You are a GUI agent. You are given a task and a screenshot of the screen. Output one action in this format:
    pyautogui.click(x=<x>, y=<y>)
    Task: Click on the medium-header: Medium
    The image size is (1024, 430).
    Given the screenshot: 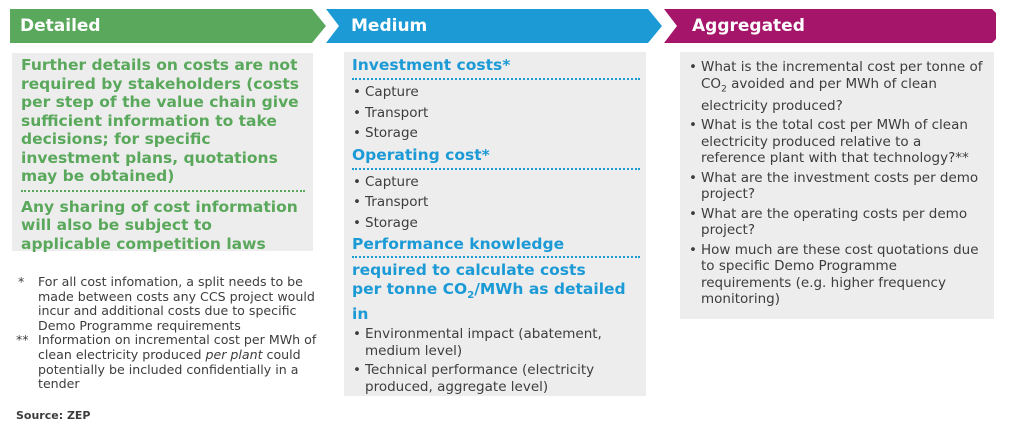 What is the action you would take?
    pyautogui.click(x=496, y=26)
    